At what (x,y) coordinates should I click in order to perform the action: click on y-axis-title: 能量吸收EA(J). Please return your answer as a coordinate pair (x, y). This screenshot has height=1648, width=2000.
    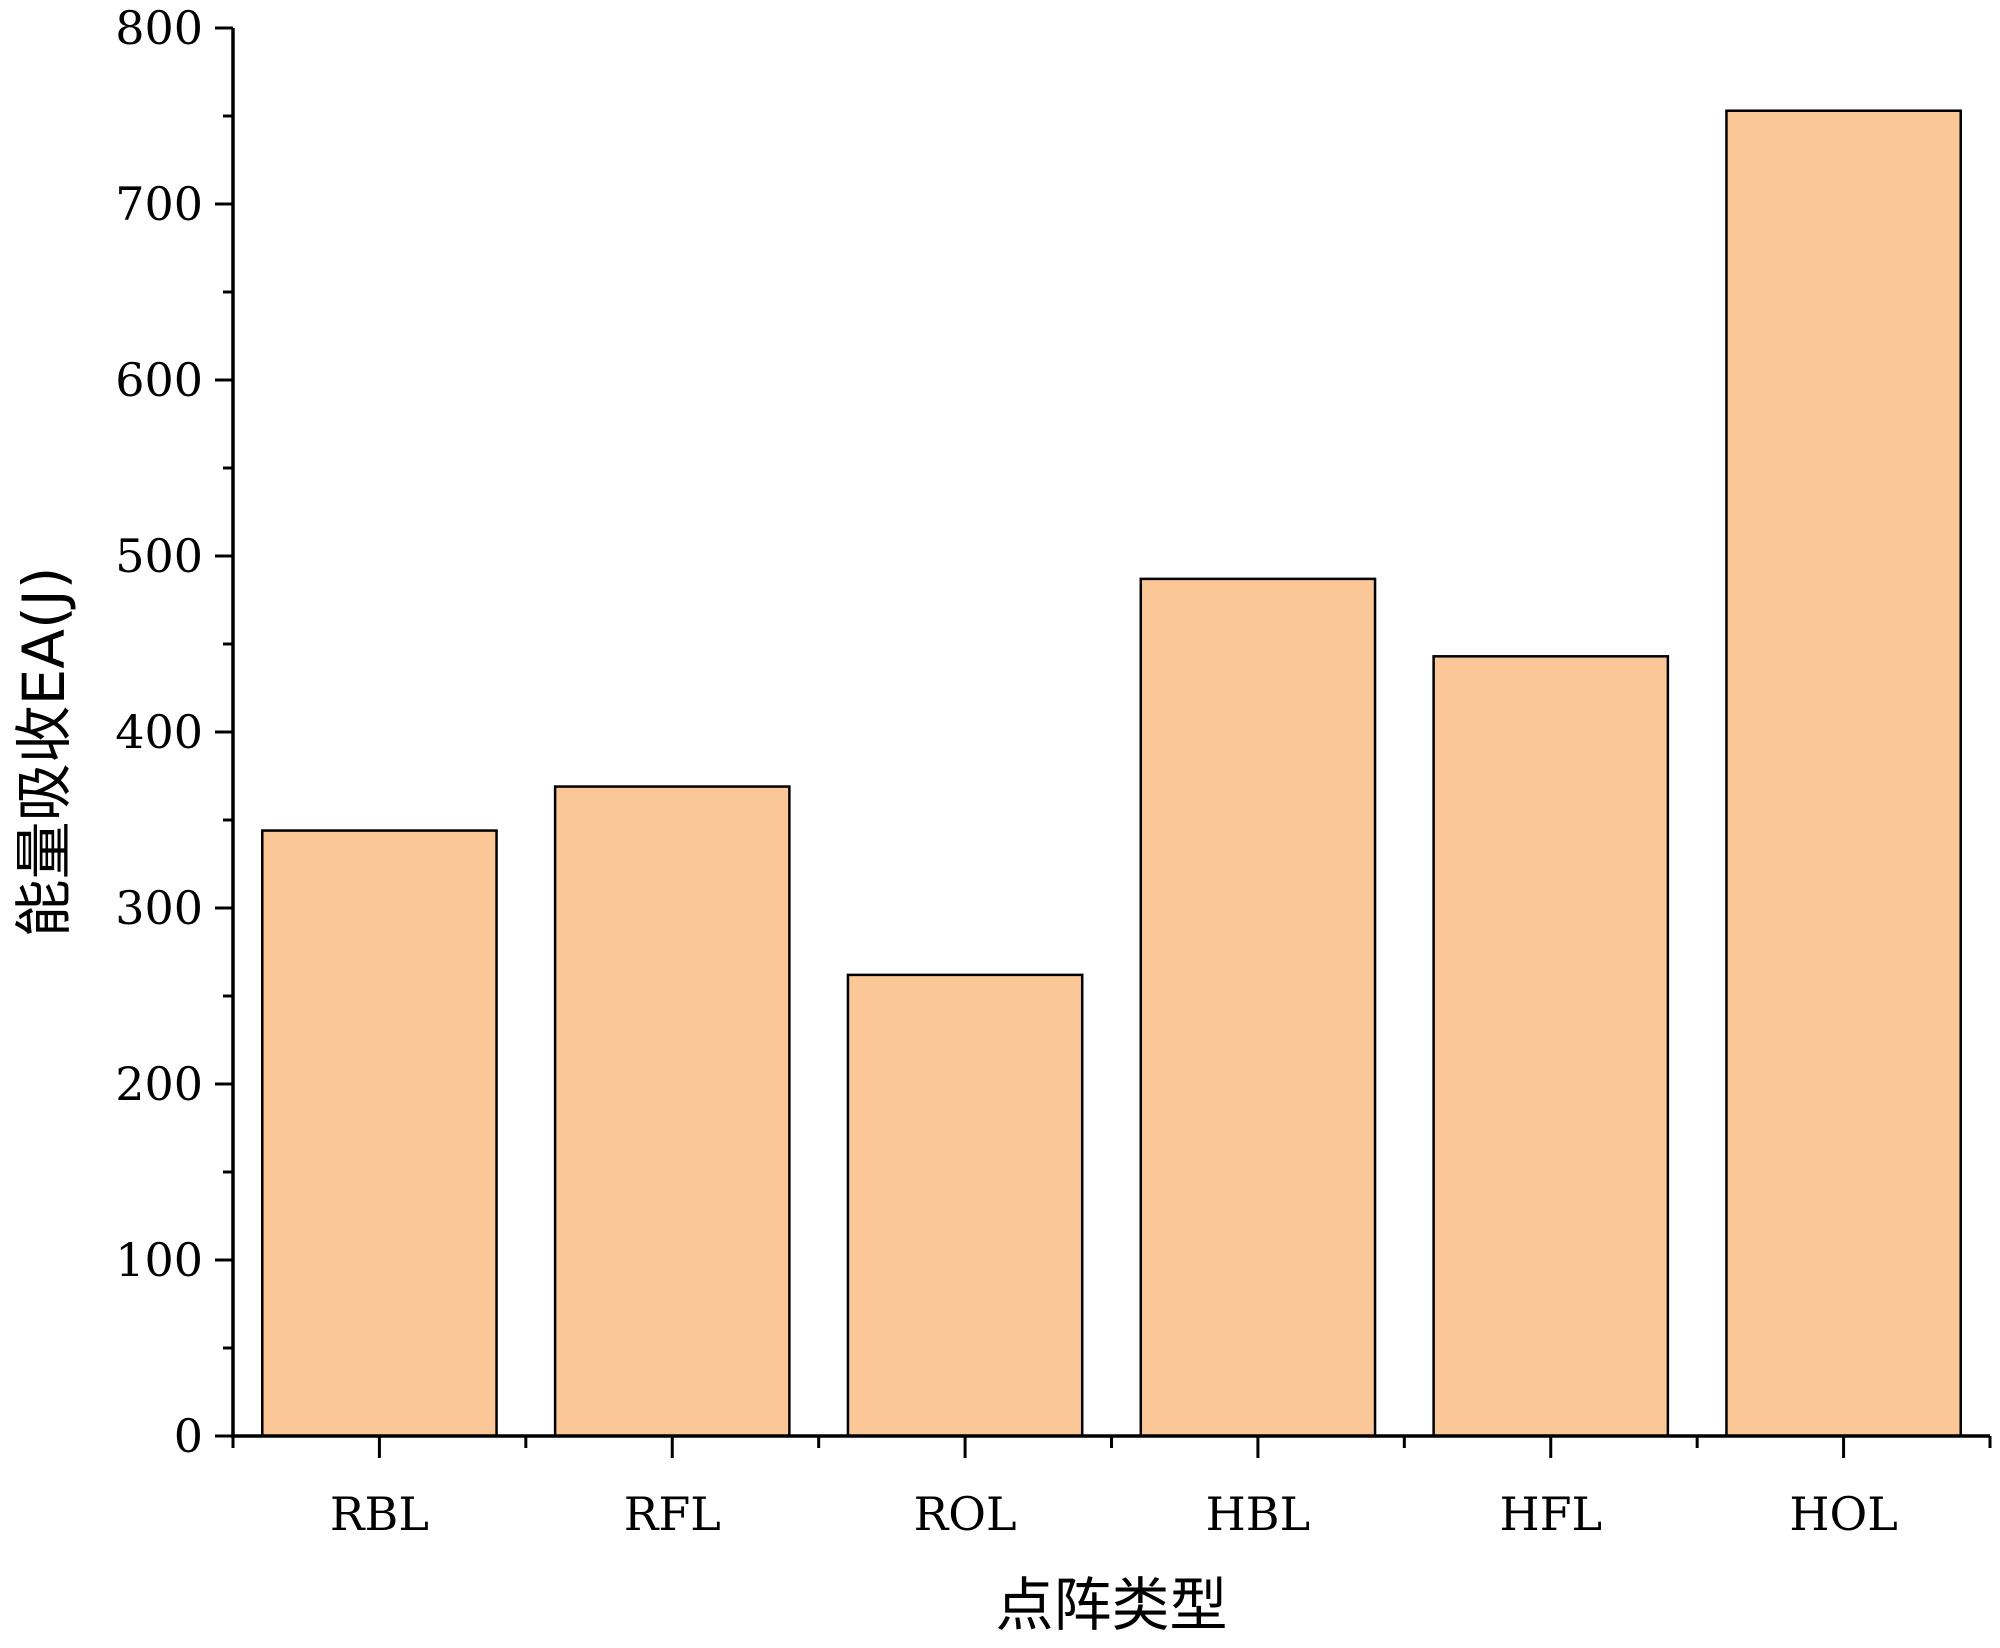
    Looking at the image, I should click on (44, 752).